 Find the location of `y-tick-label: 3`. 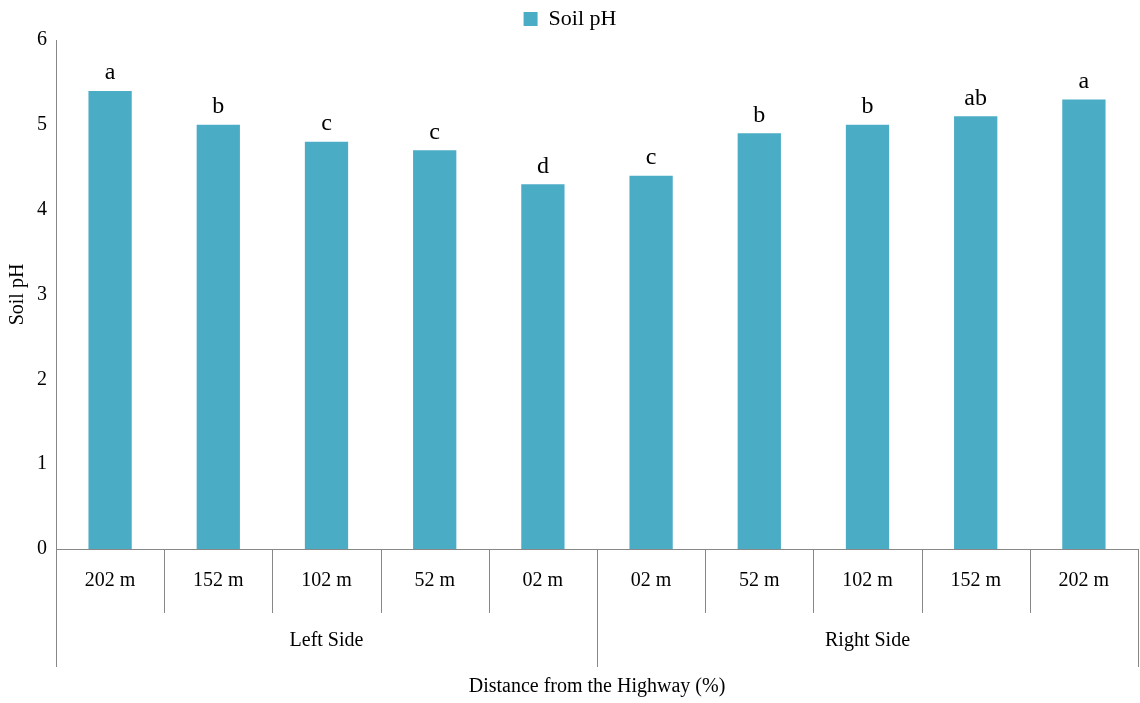

y-tick-label: 3 is located at coordinates (42, 292).